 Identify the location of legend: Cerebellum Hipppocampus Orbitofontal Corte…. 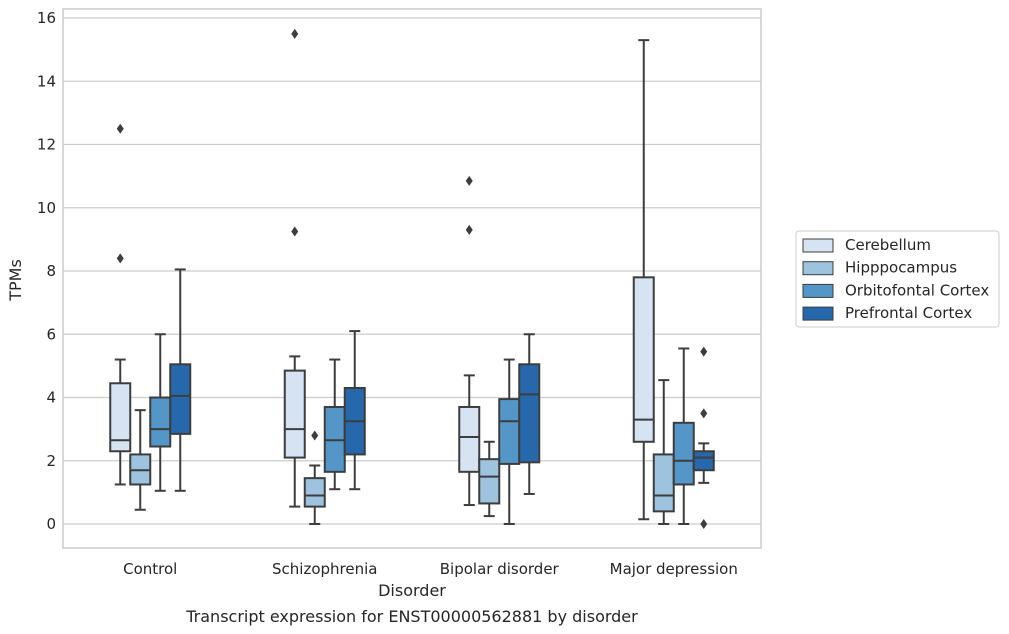
(897, 279).